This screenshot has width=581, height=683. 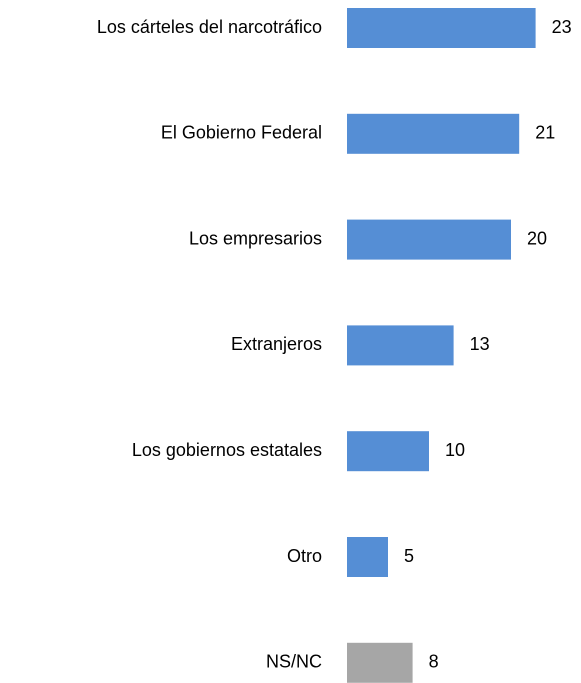 What do you see at coordinates (227, 450) in the screenshot?
I see `category-label: Los gobiernos estatales` at bounding box center [227, 450].